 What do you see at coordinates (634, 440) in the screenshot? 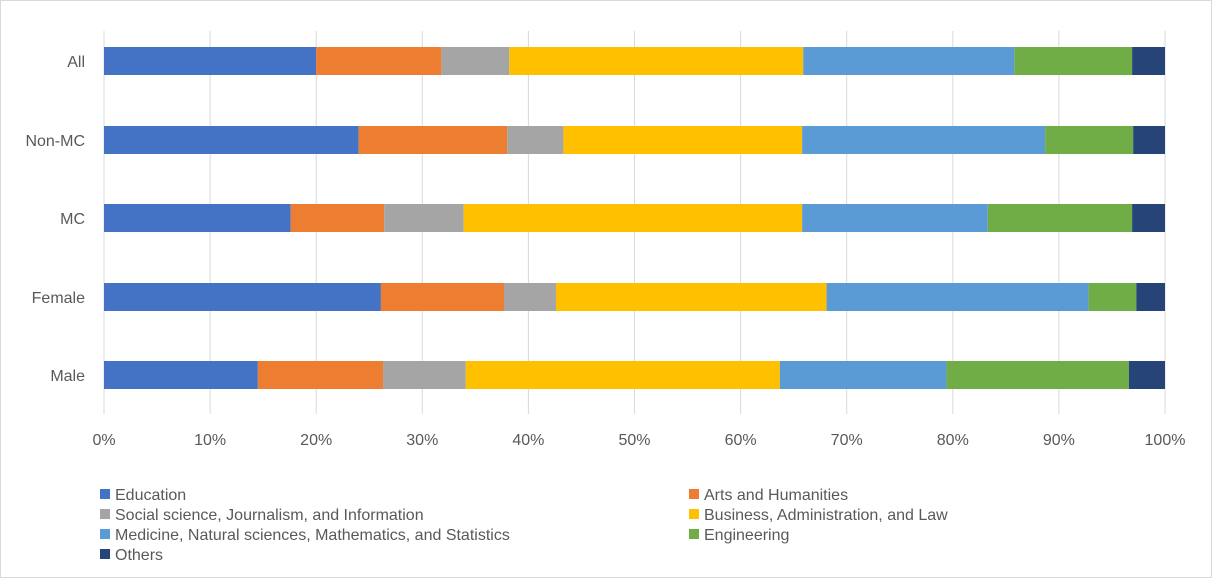
I see `x-tick-label: 50%` at bounding box center [634, 440].